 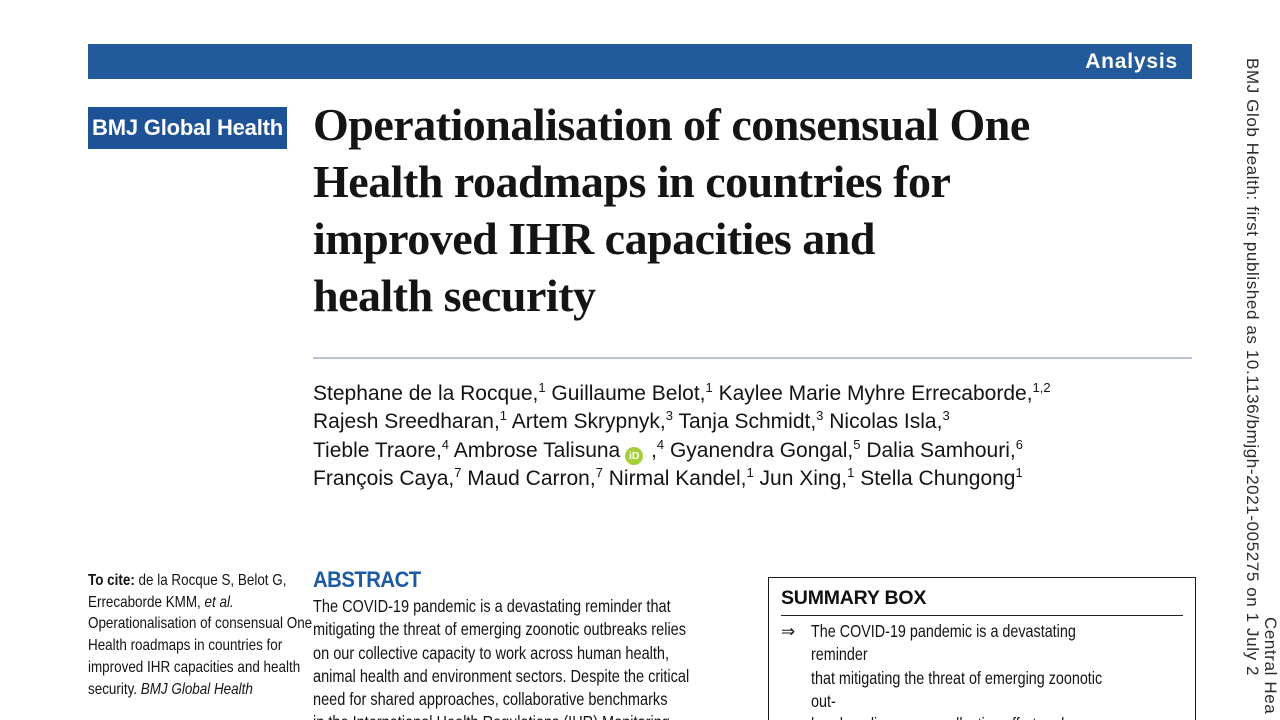 I want to click on article-type-label: Analysis, so click(x=1131, y=61).